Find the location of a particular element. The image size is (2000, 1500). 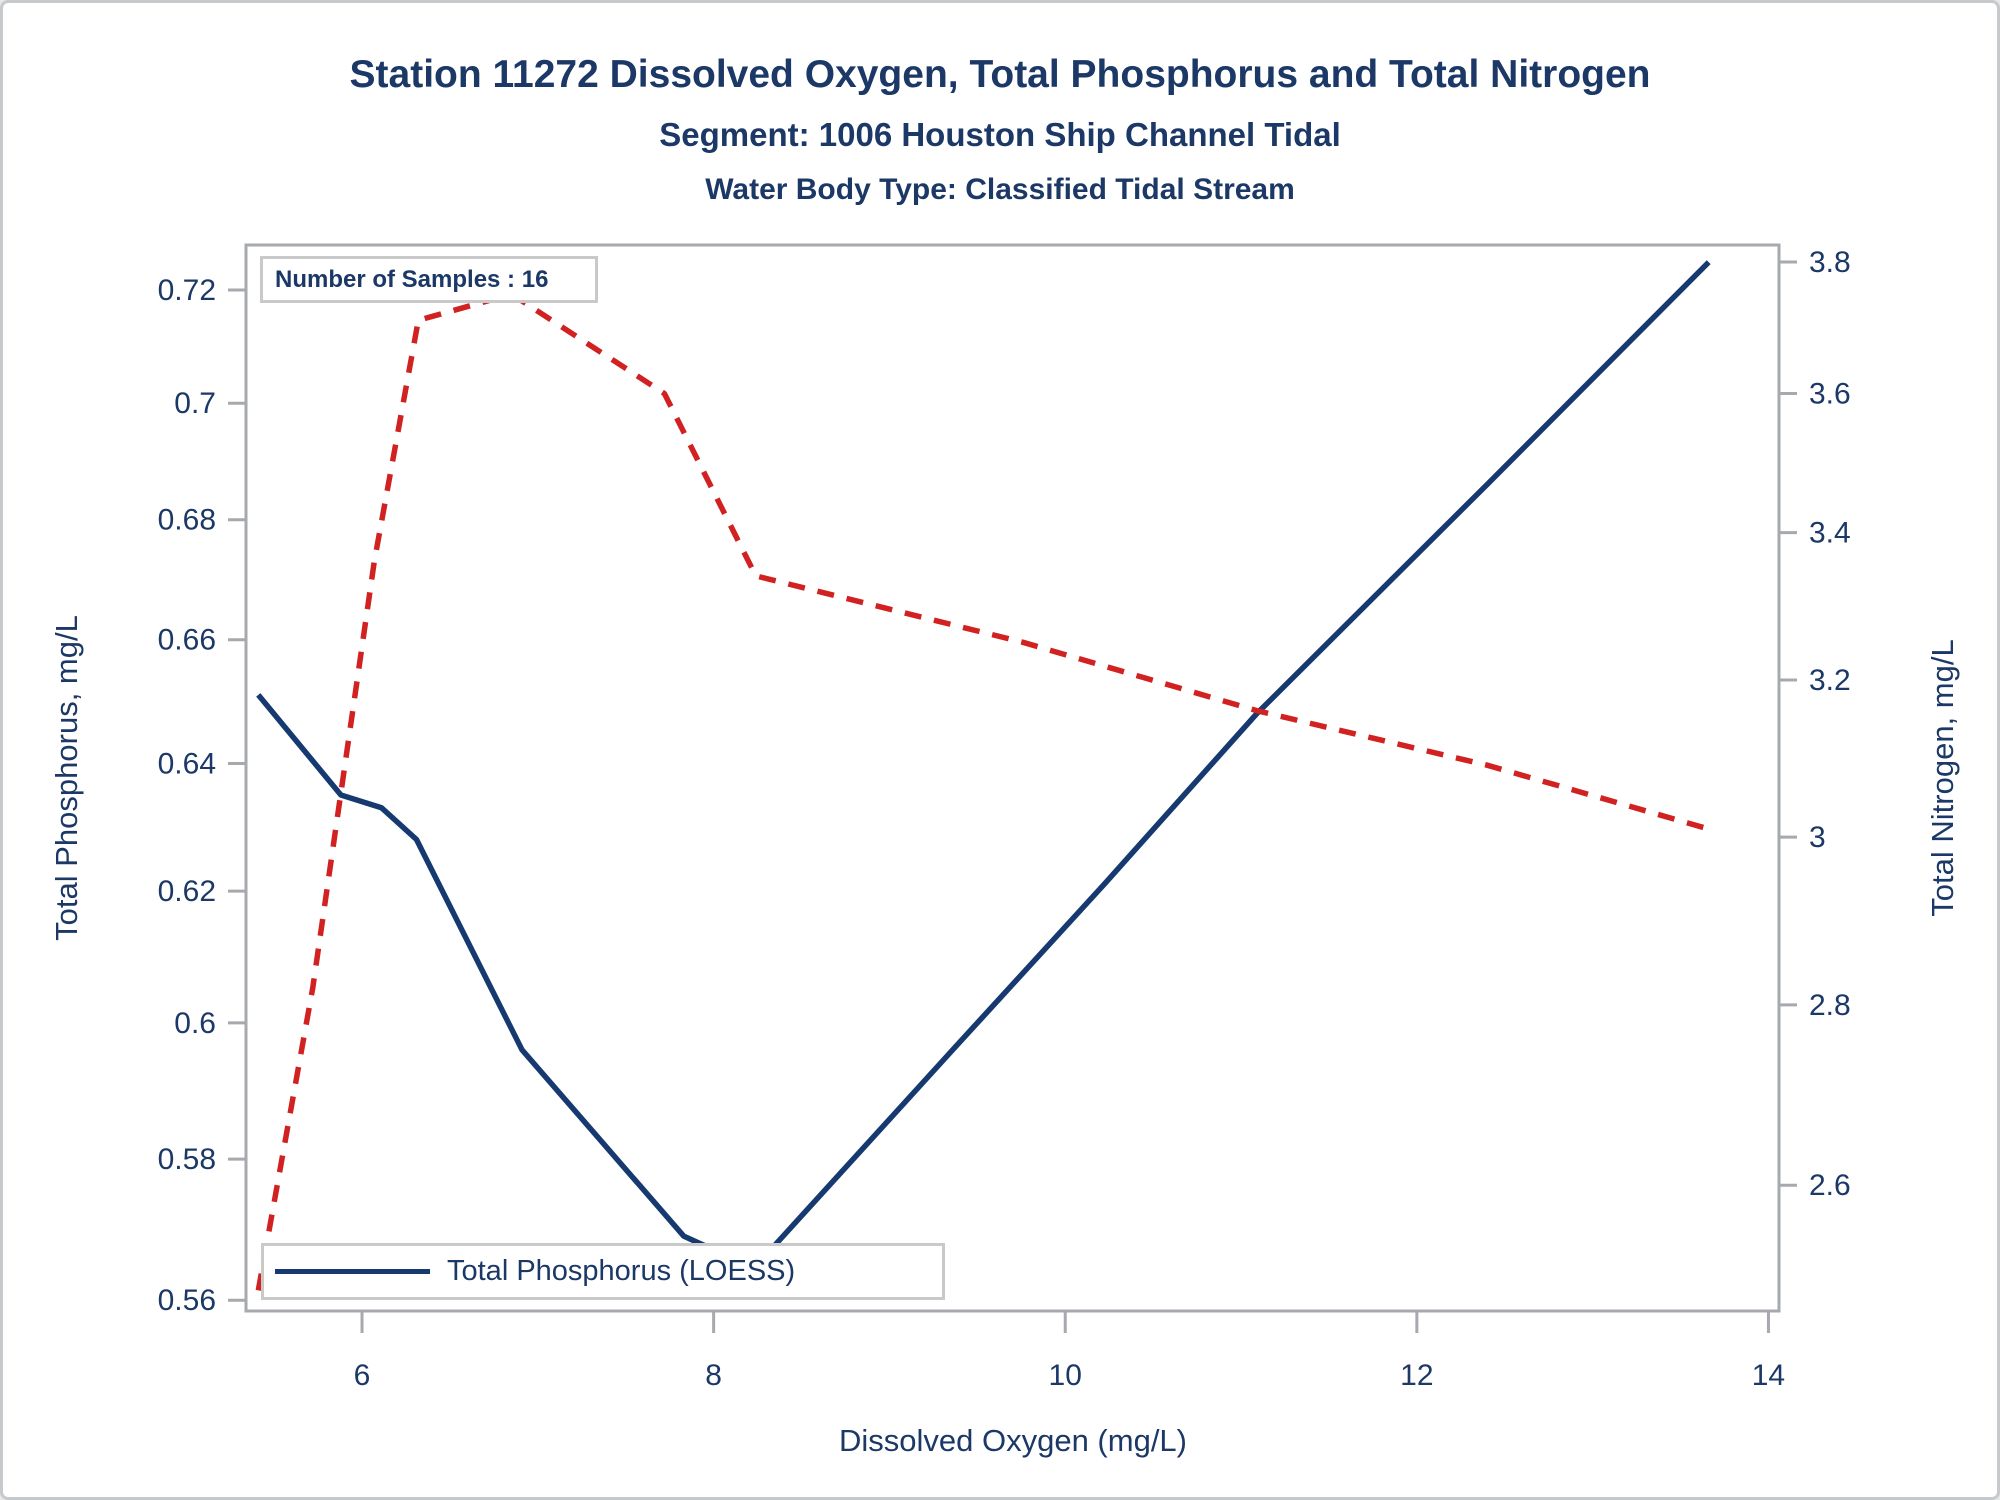

chart-subtitle-2: Water Body Type: Classified Tidal Stream is located at coordinates (1000, 189).